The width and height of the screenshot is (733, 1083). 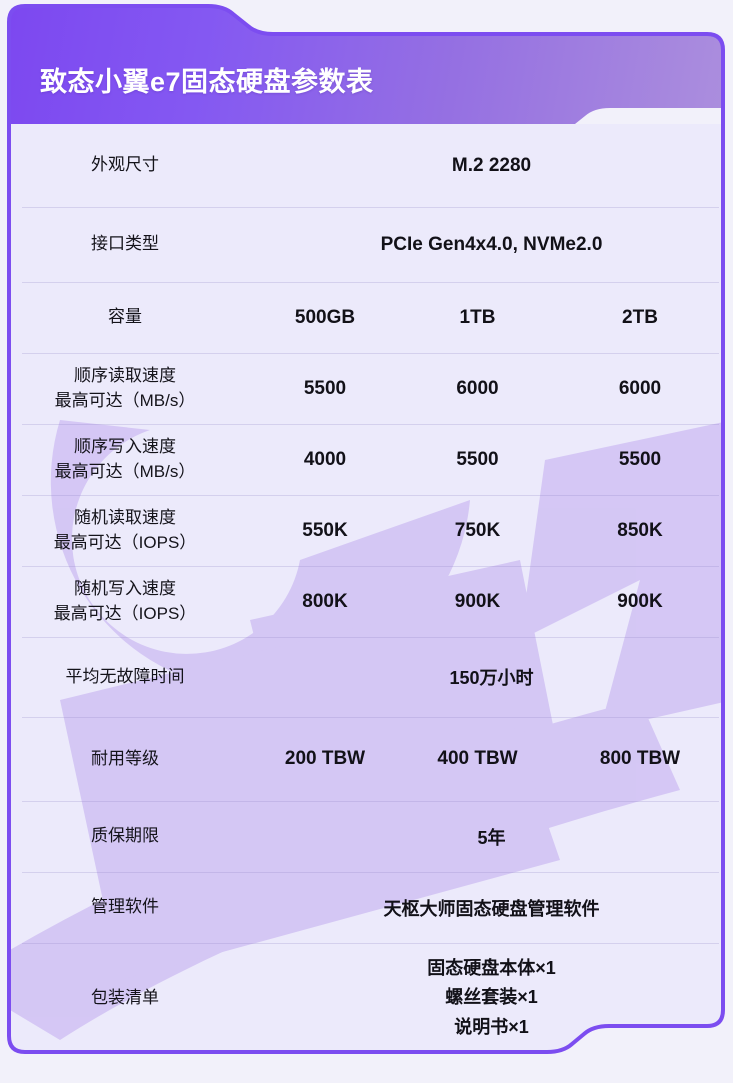 I want to click on row-values: 5年, so click(x=491, y=837).